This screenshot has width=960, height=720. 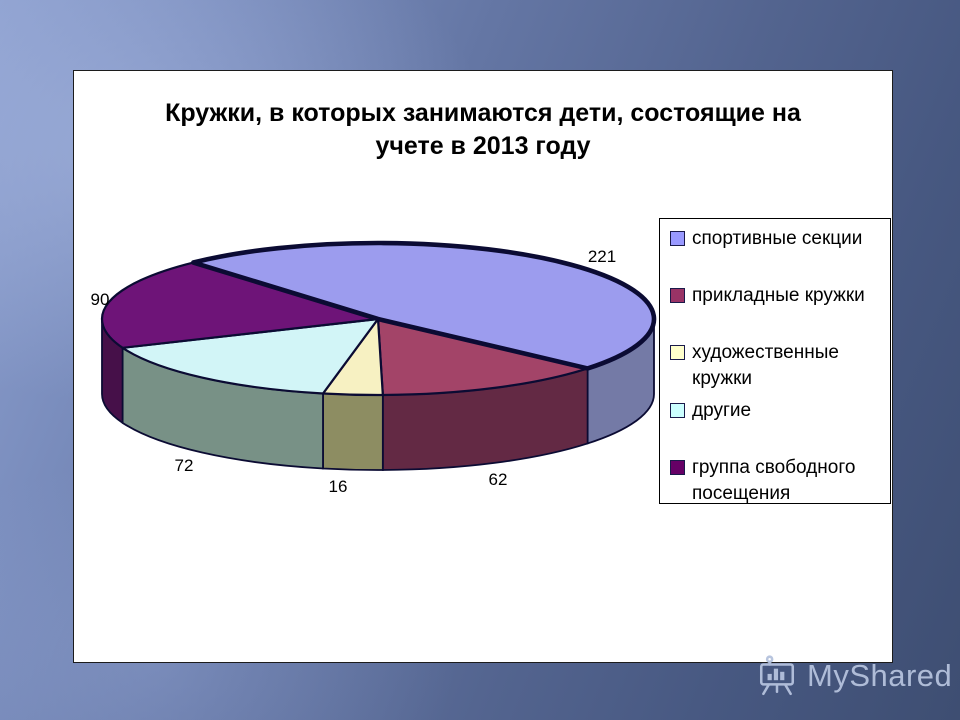 I want to click on chart-title-line-2: учете в 2013 году, so click(x=483, y=146).